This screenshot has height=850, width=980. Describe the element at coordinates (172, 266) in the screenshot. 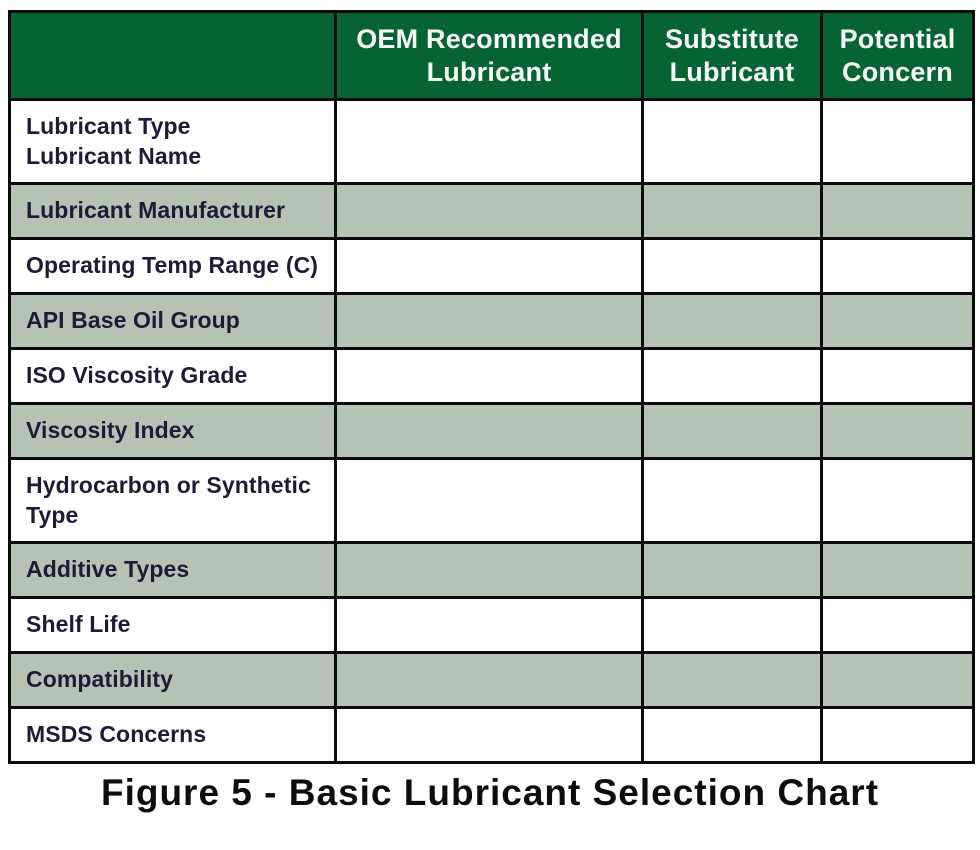

I see `row-label: Operating Temp Range (C)` at that location.